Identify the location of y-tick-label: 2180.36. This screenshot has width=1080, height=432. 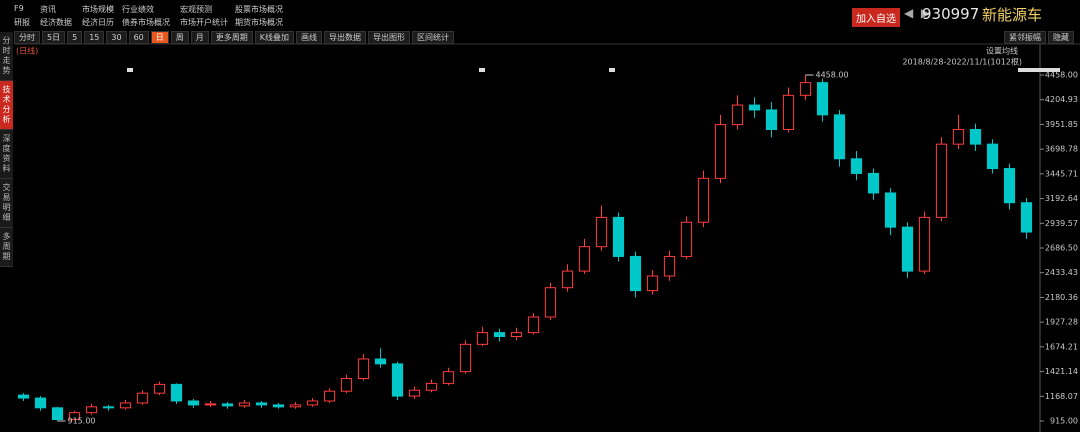
(1061, 297).